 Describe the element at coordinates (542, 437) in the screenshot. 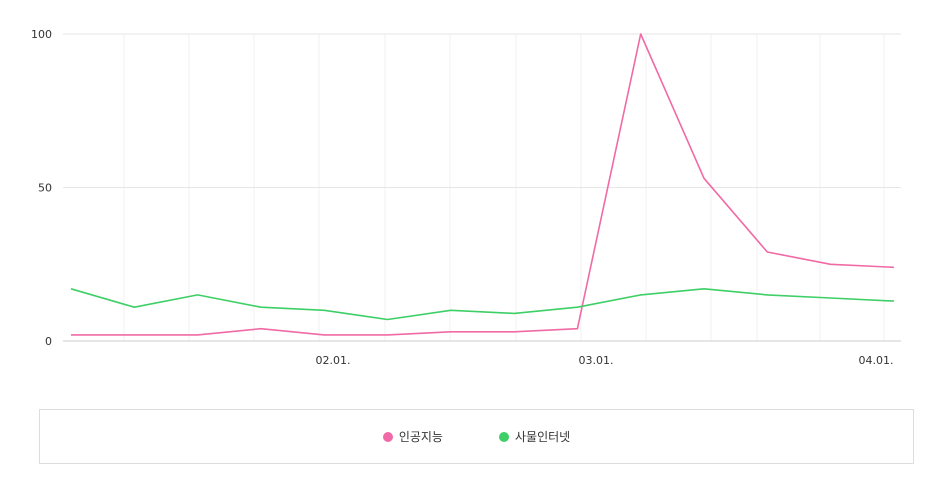

I see `legend-label-iot: 사물인터넷` at that location.